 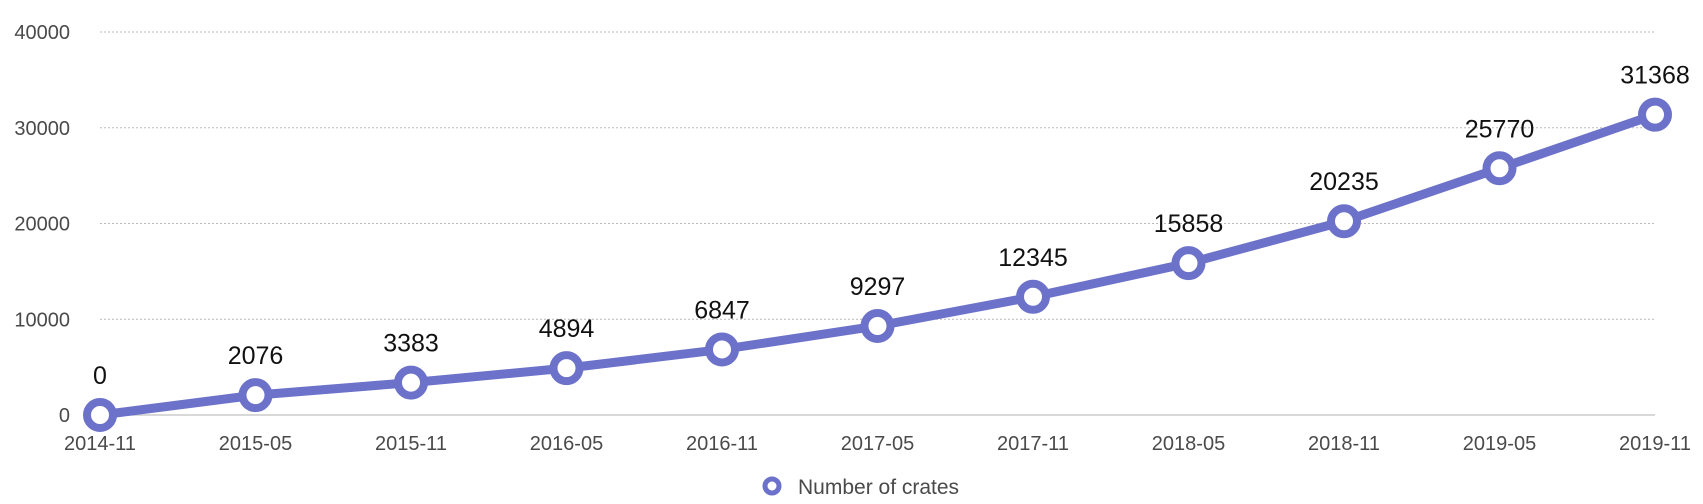 What do you see at coordinates (64, 416) in the screenshot?
I see `y-tick-label: 0` at bounding box center [64, 416].